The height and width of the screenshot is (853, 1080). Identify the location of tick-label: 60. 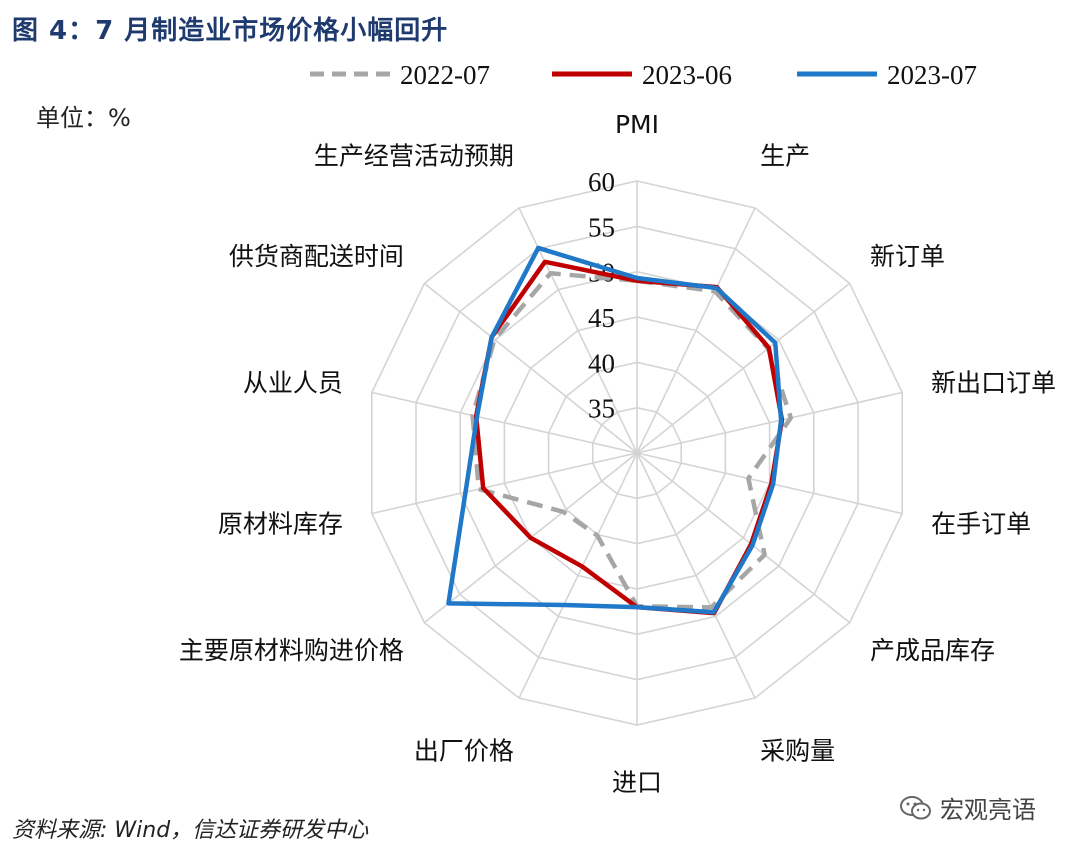
(601, 182).